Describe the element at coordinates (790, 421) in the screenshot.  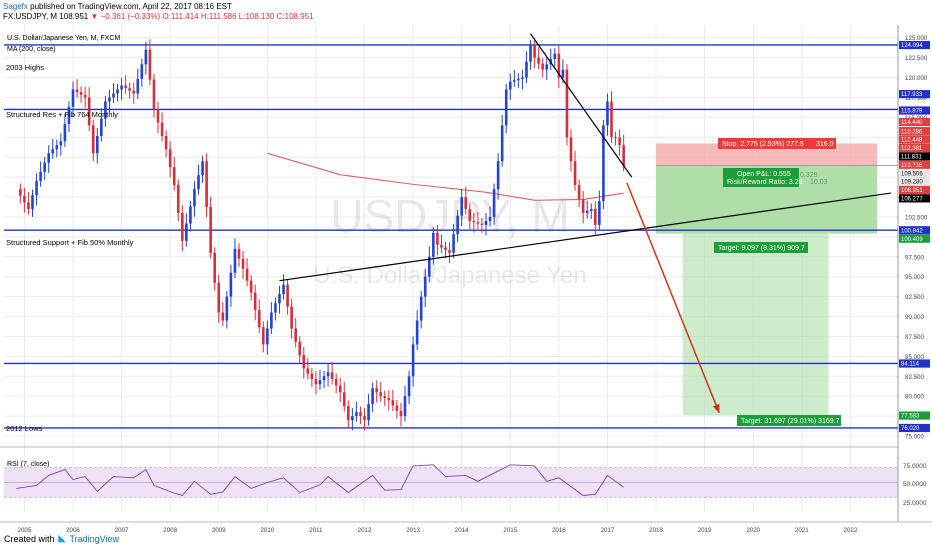
I see `target-label-2: Target: 31.697 (29.01%) 3169.7` at that location.